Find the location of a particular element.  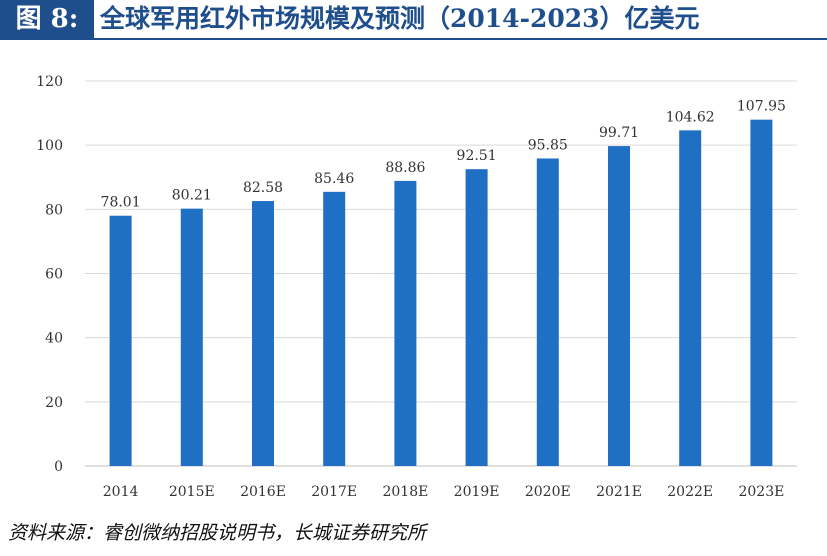

x-tick-label: 2016E is located at coordinates (263, 492).